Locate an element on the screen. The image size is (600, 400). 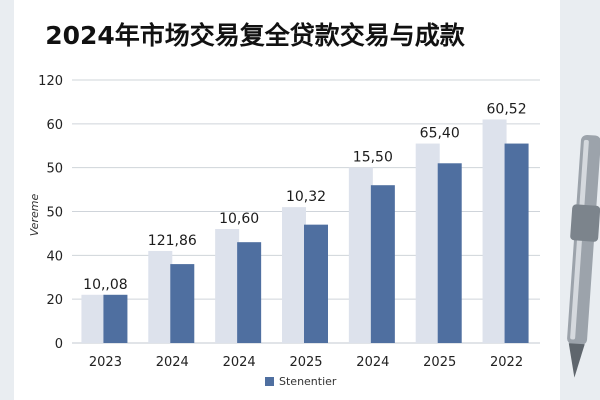
data-label: 121,86 is located at coordinates (172, 241).